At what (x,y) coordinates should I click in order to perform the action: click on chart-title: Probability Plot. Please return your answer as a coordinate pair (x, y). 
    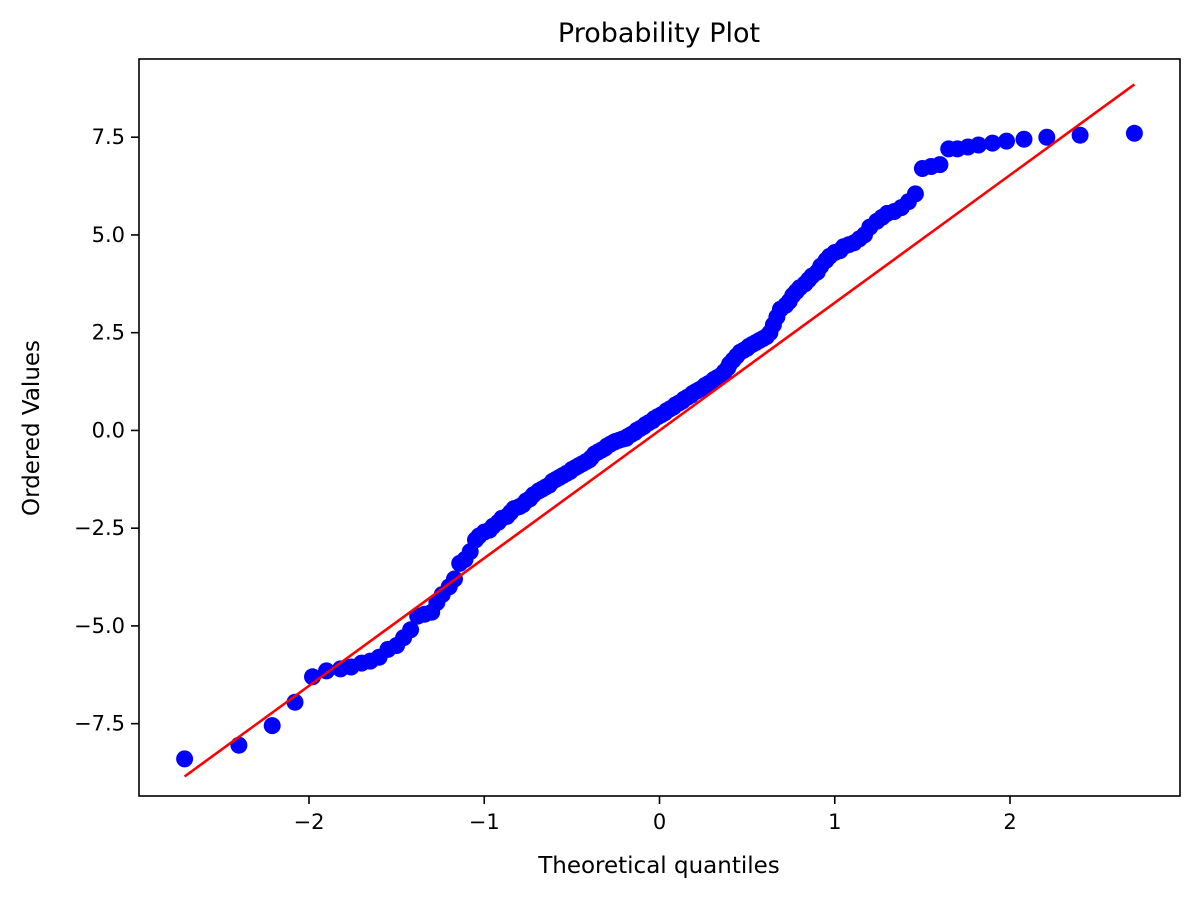
    Looking at the image, I should click on (659, 33).